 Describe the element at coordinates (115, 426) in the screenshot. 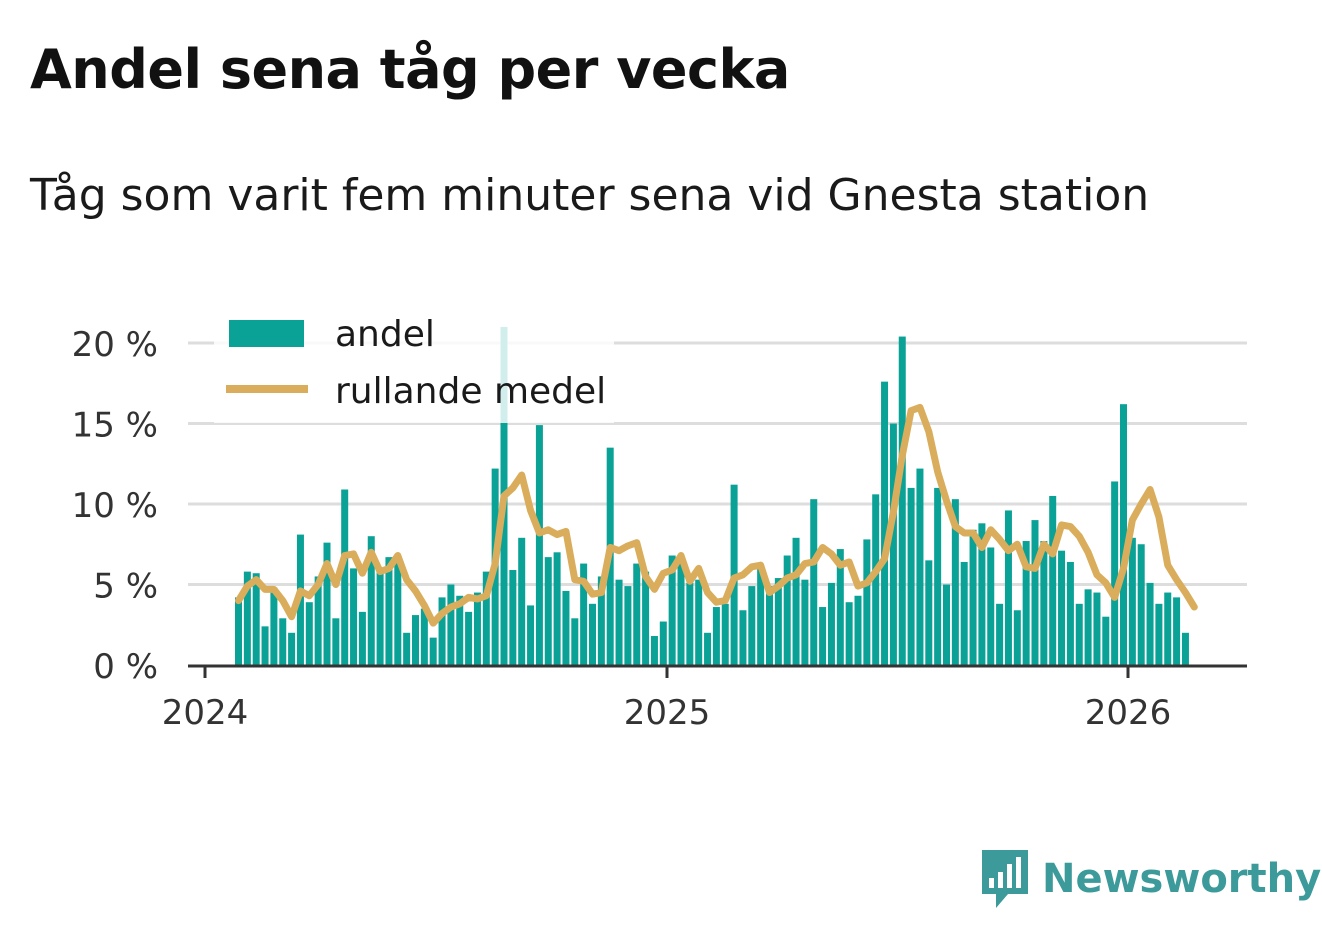

I see `y-tick-label: 15 %` at that location.